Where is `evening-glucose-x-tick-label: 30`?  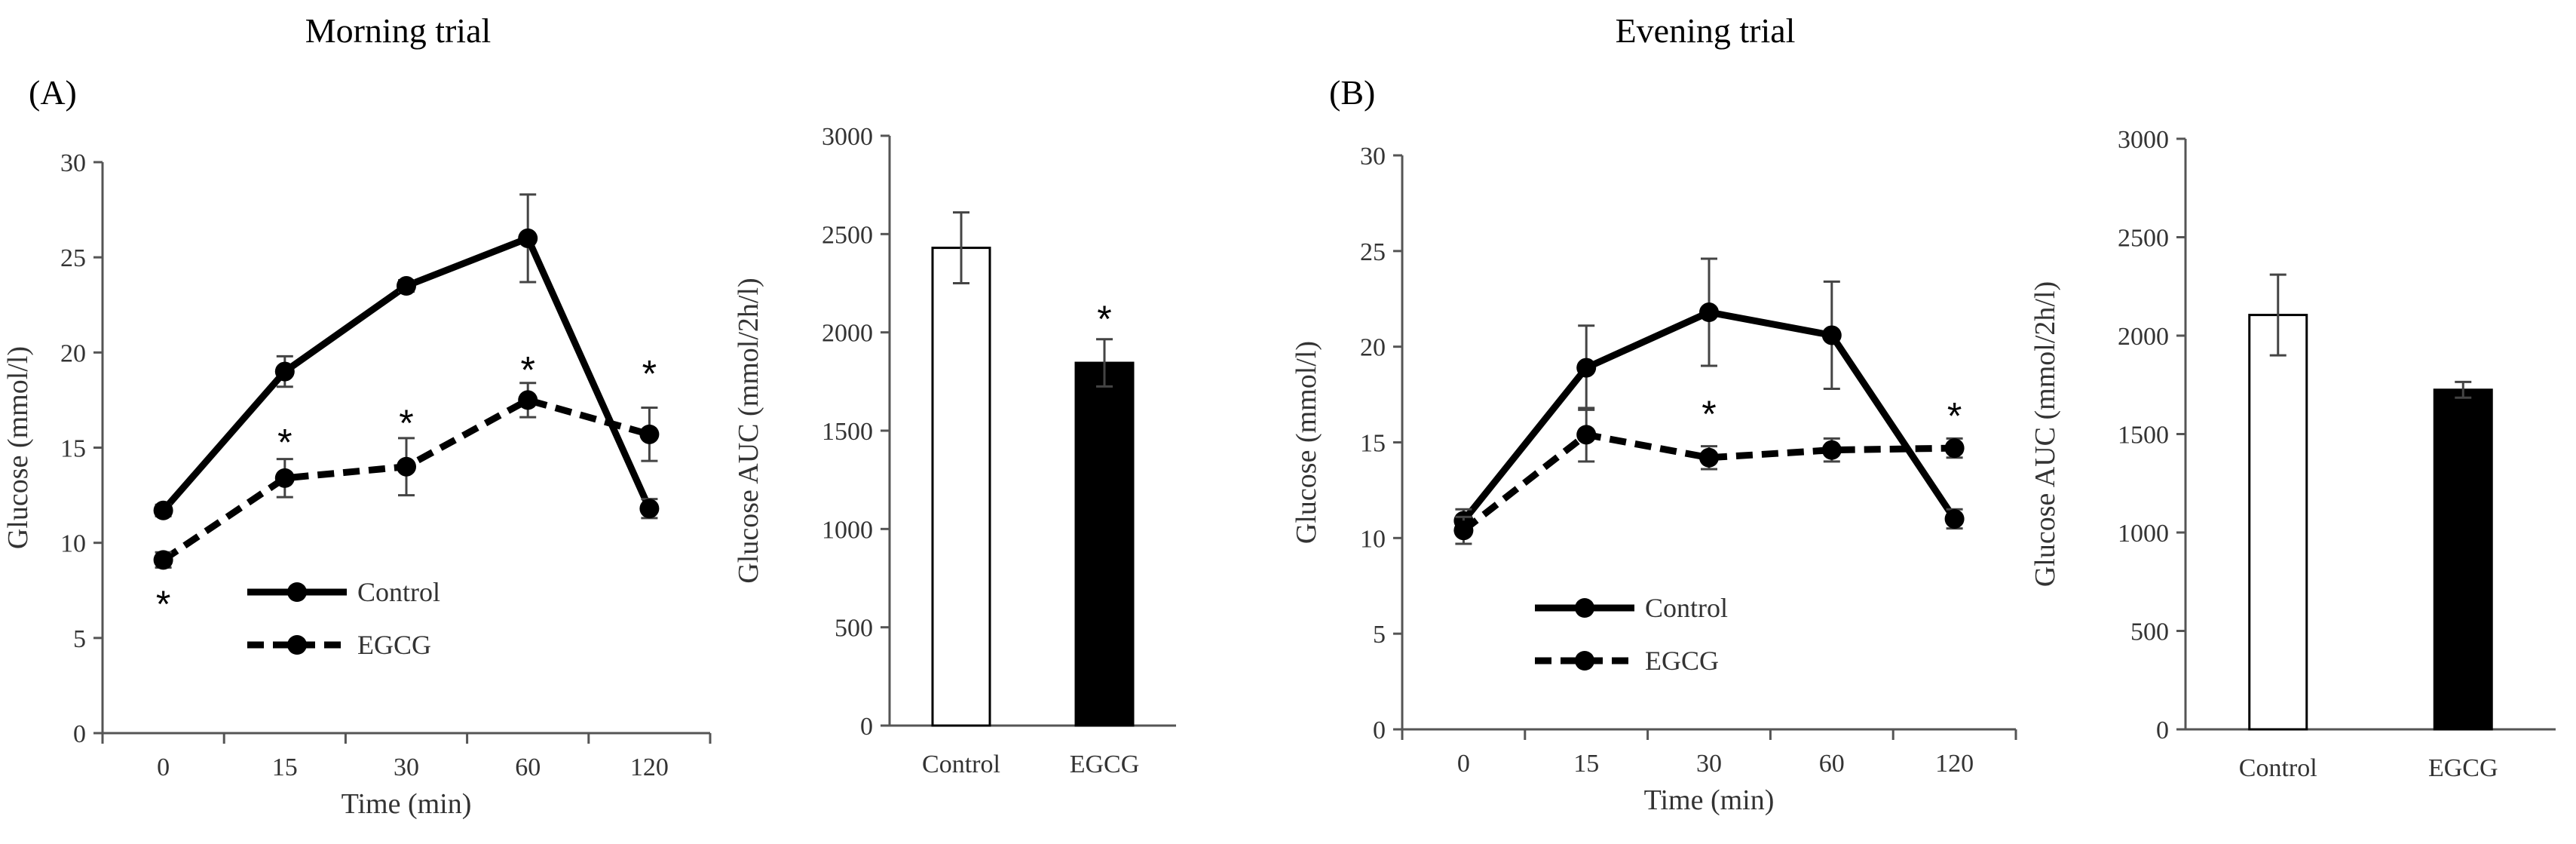 evening-glucose-x-tick-label: 30 is located at coordinates (1709, 764).